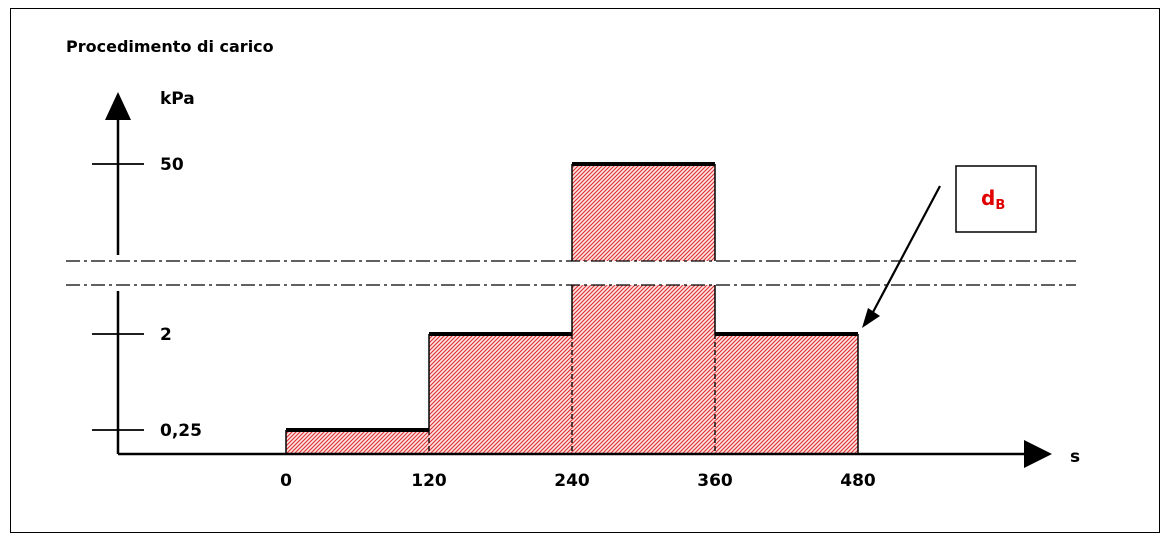 The height and width of the screenshot is (538, 1170). Describe the element at coordinates (166, 335) in the screenshot. I see `y-tick-label: 2` at that location.